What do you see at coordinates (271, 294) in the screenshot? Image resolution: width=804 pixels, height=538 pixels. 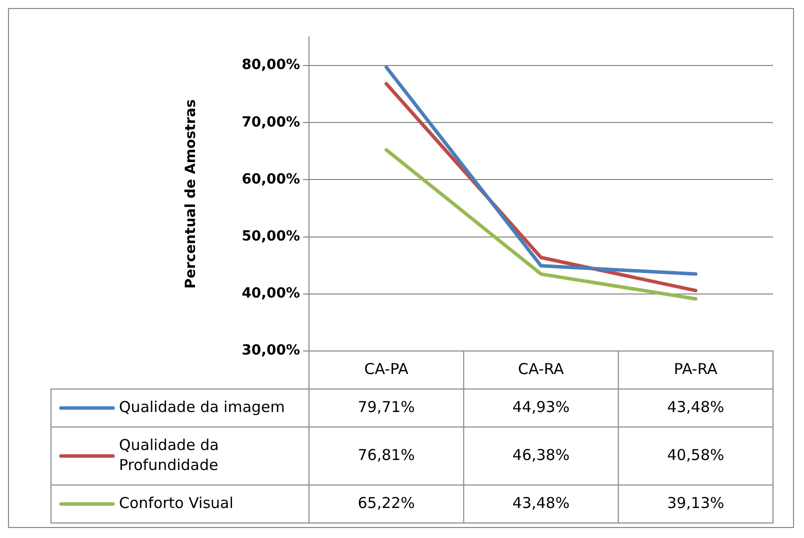 I see `y-tick-label: 40,00%` at bounding box center [271, 294].